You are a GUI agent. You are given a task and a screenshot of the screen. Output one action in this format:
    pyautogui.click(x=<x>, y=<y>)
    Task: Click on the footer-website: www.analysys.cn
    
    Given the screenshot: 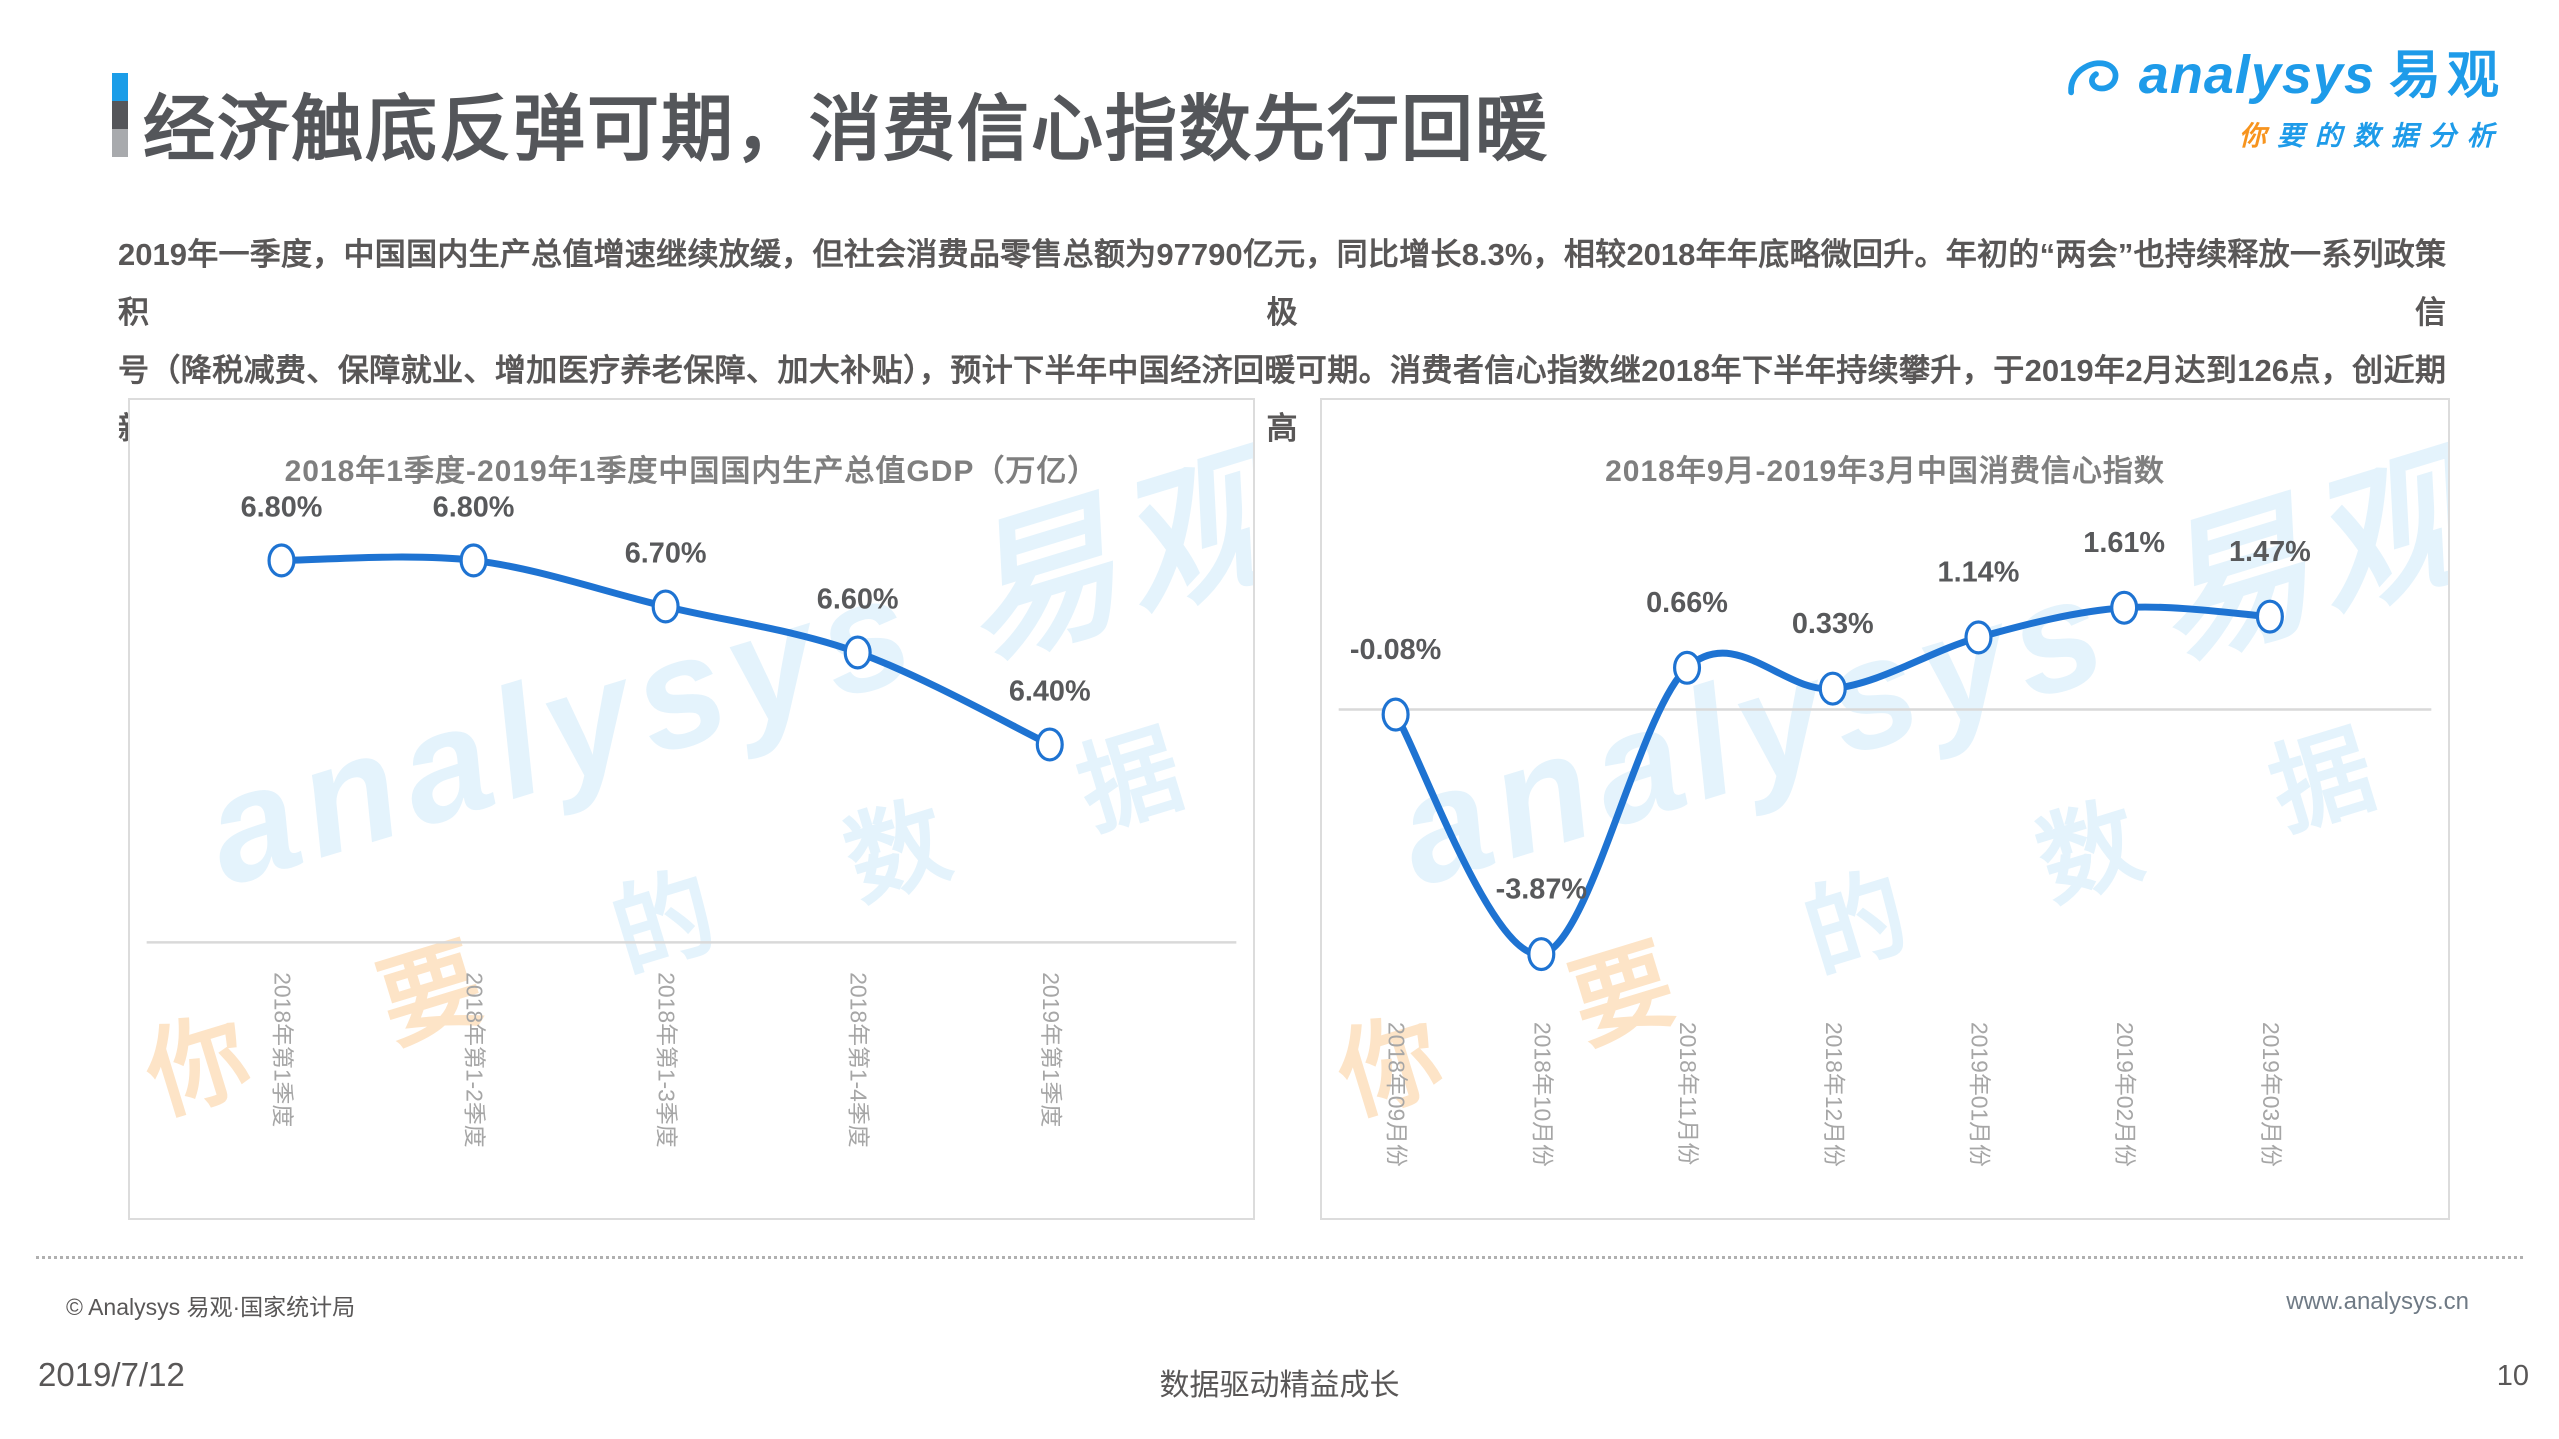 What is the action you would take?
    pyautogui.click(x=2377, y=1301)
    